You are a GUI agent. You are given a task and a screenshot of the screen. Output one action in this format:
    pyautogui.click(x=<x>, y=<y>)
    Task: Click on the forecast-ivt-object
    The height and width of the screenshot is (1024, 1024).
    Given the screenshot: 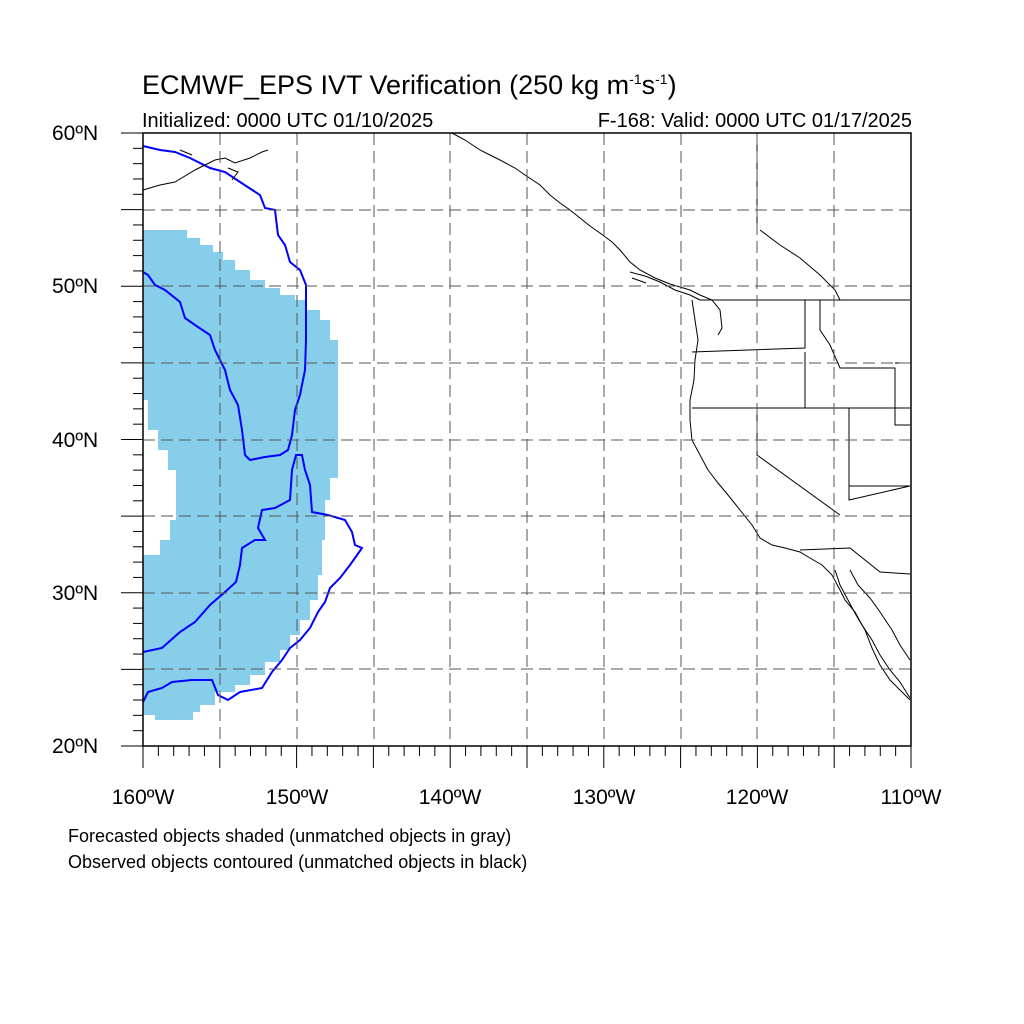 What is the action you would take?
    pyautogui.click(x=240, y=475)
    